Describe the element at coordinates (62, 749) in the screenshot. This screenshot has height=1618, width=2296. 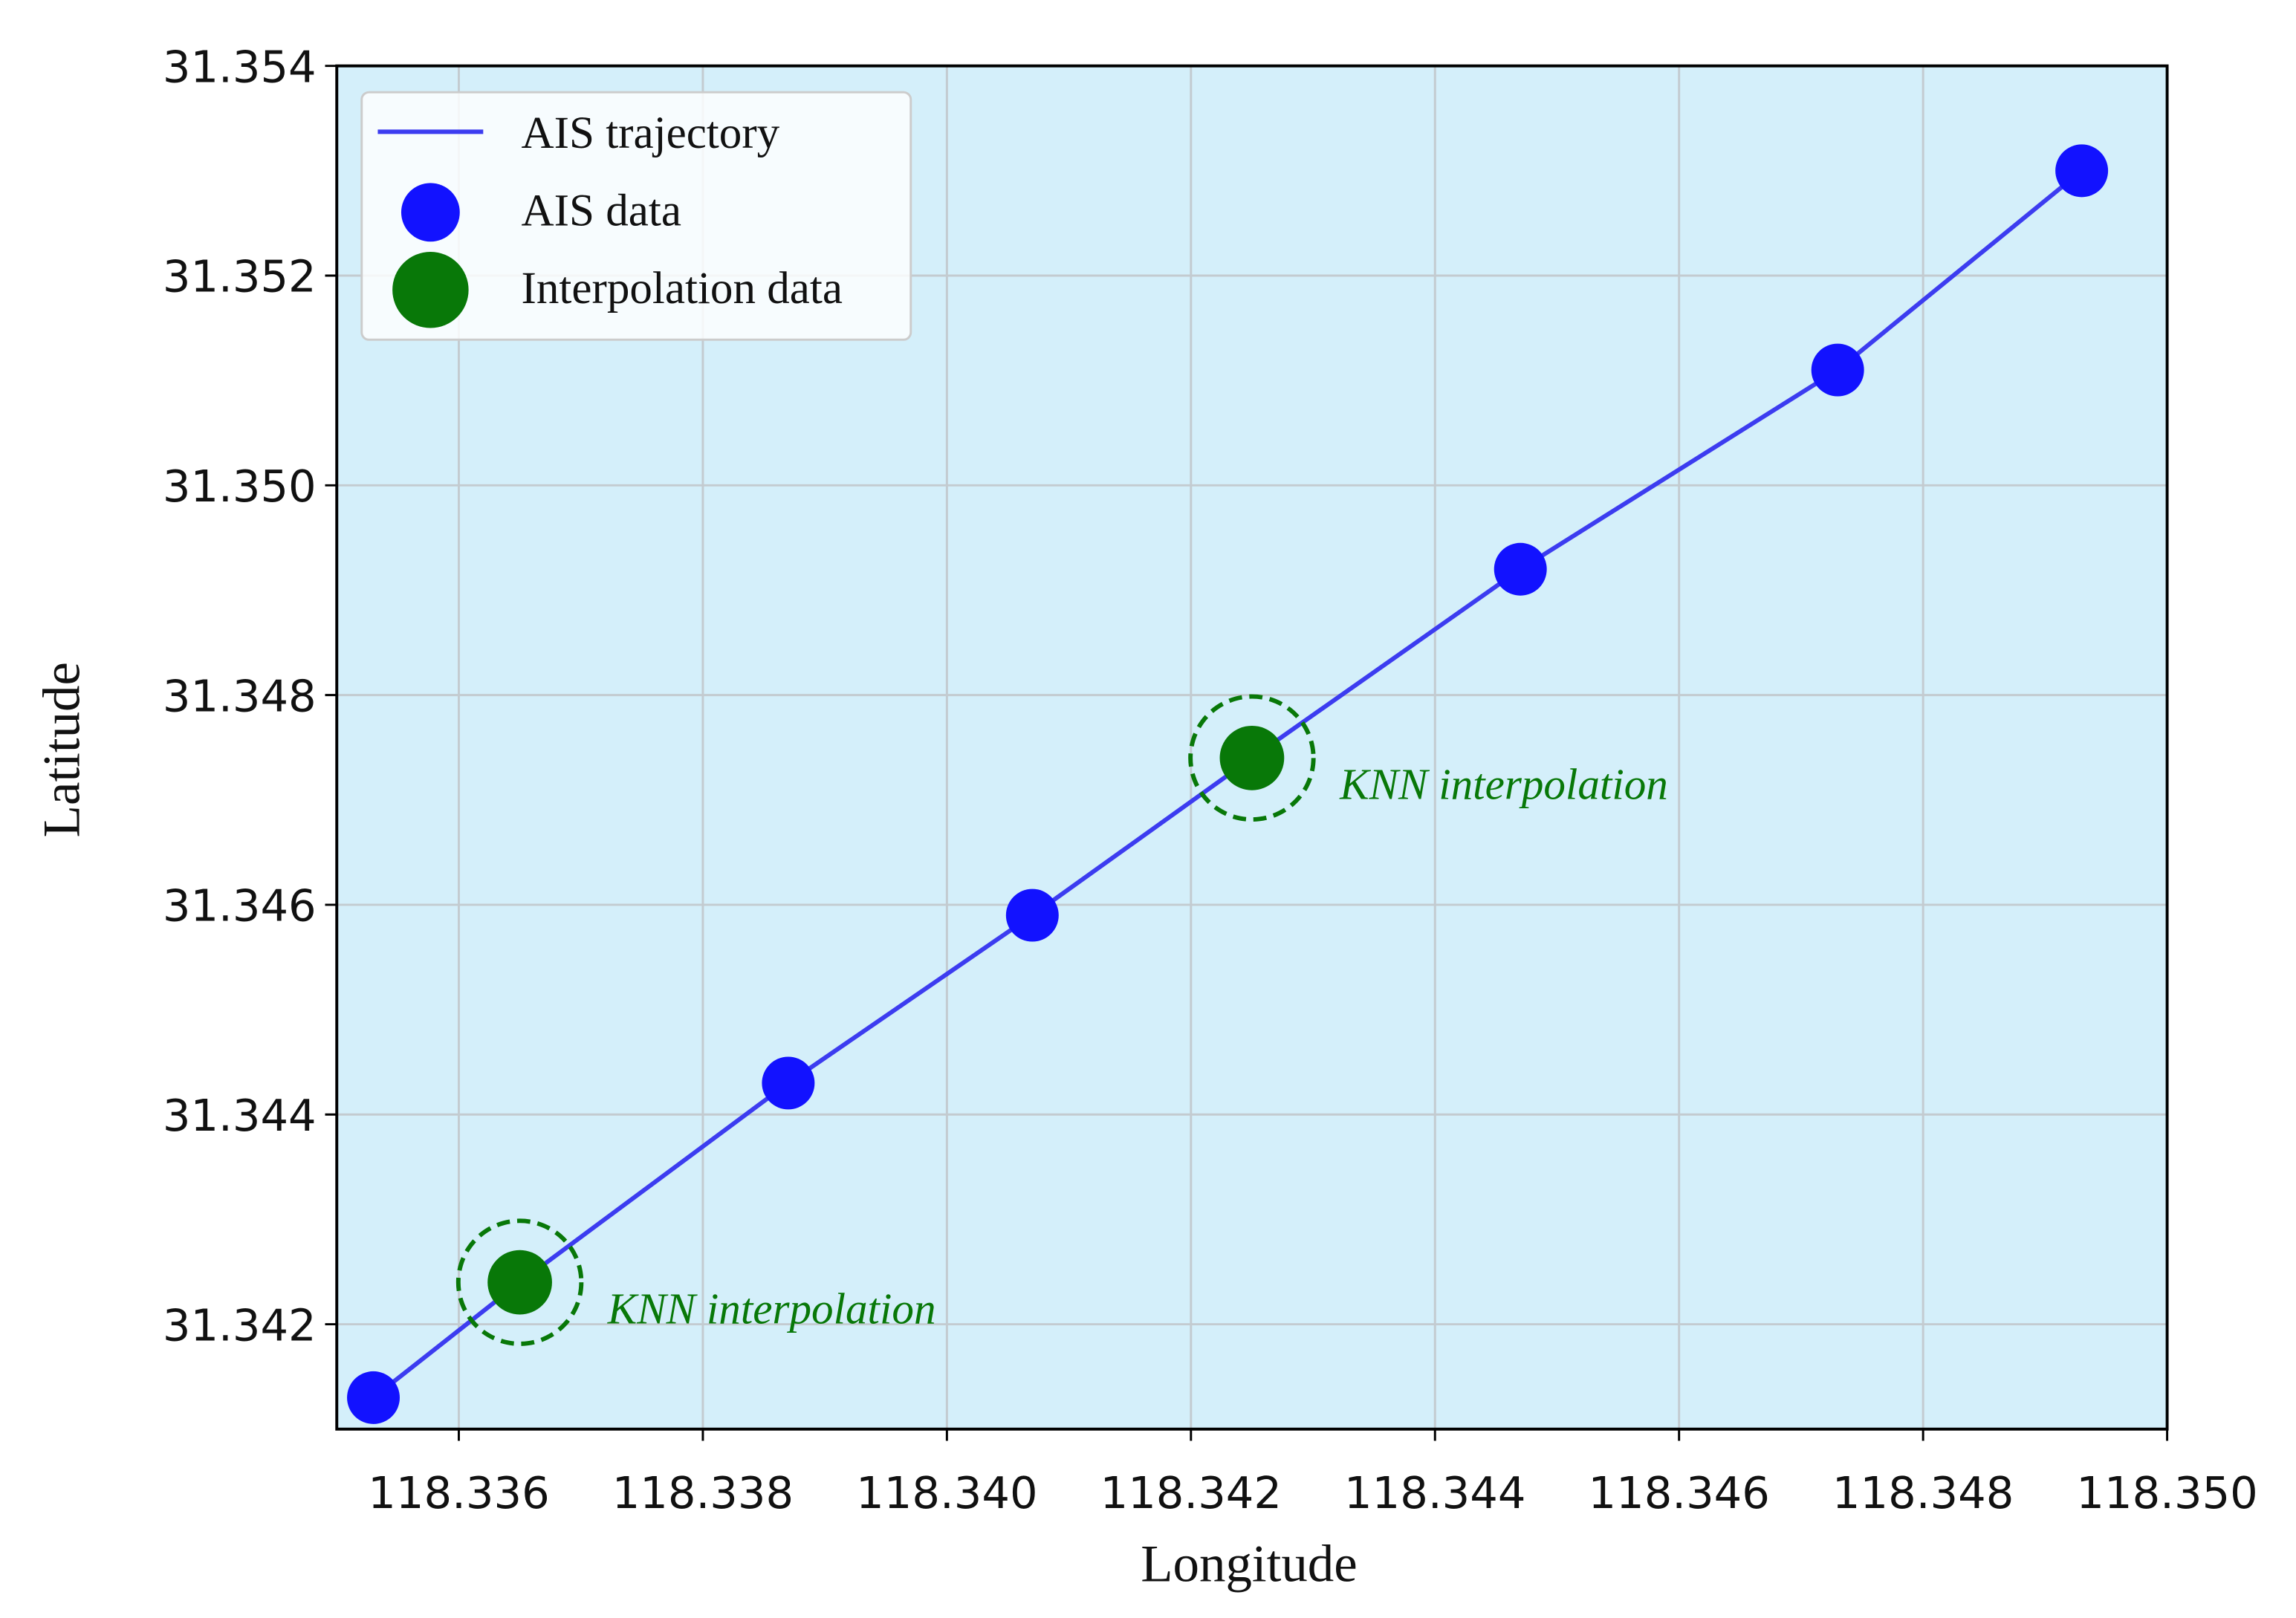
I see `y-axis-label: Latitude` at that location.